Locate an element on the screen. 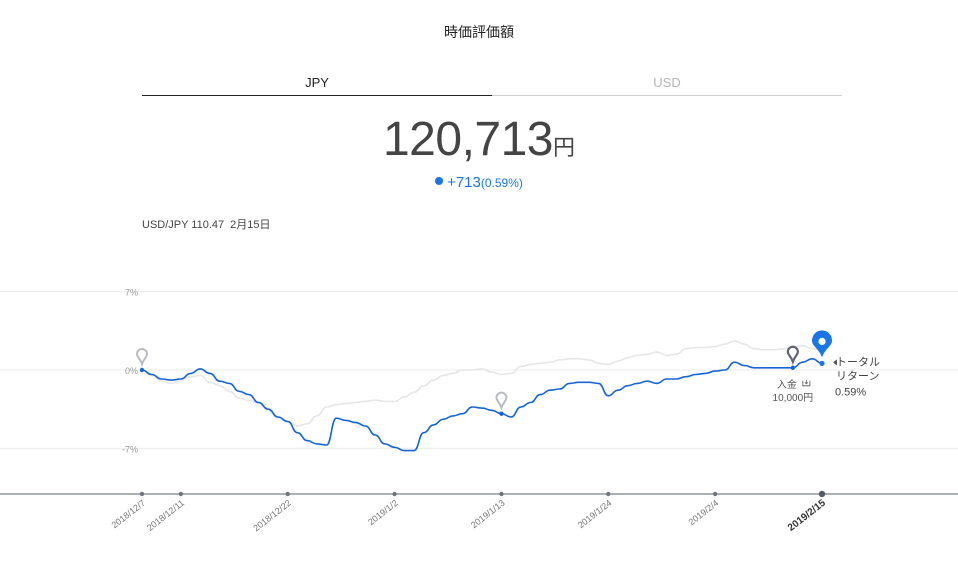 Image resolution: width=958 pixels, height=563 pixels. change-amount: +713 is located at coordinates (464, 182).